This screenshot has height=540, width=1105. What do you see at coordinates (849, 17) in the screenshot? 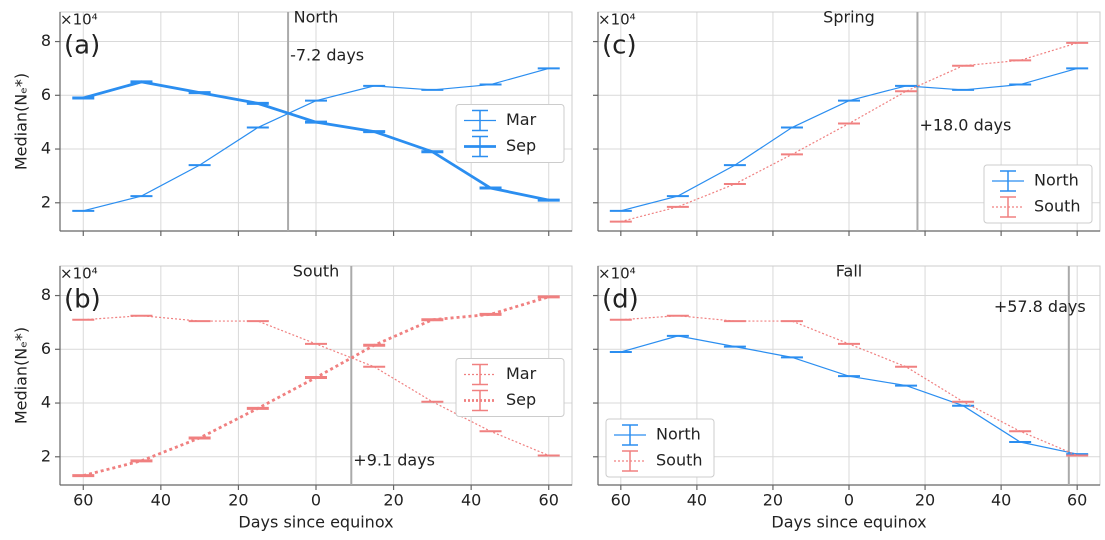
I see `panel-title: Spring` at bounding box center [849, 17].